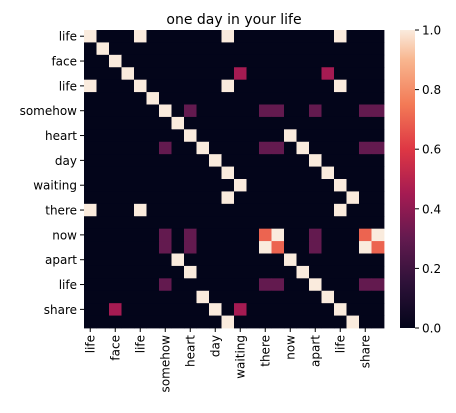  What do you see at coordinates (233, 20) in the screenshot?
I see `chart-title: one day in your life` at bounding box center [233, 20].